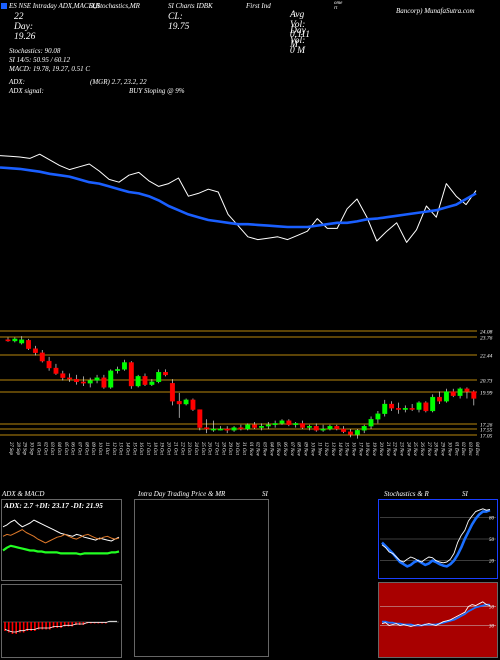  What do you see at coordinates (147, 449) in the screenshot?
I see `date-tick-label: 17 Oct` at bounding box center [147, 449].